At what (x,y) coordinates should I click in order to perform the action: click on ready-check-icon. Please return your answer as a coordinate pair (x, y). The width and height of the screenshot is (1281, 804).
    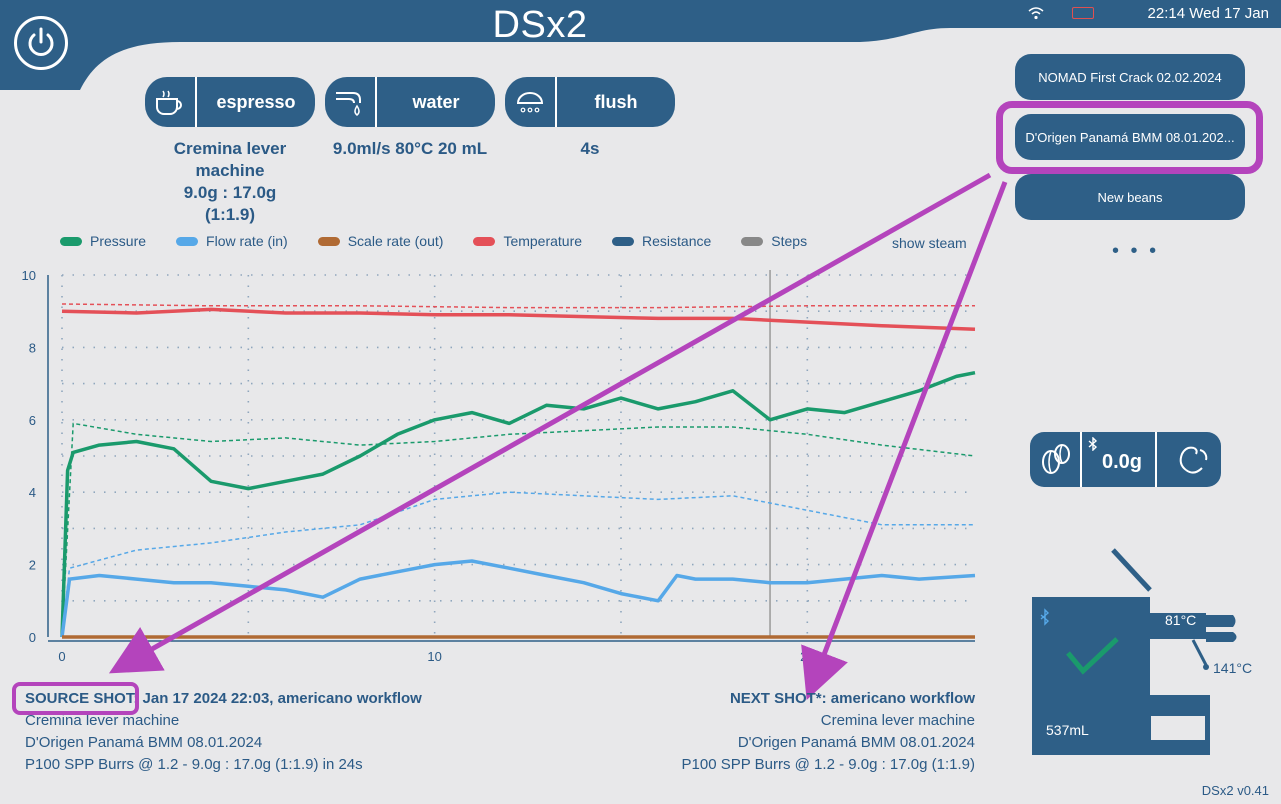
    Looking at the image, I should click on (1092, 656).